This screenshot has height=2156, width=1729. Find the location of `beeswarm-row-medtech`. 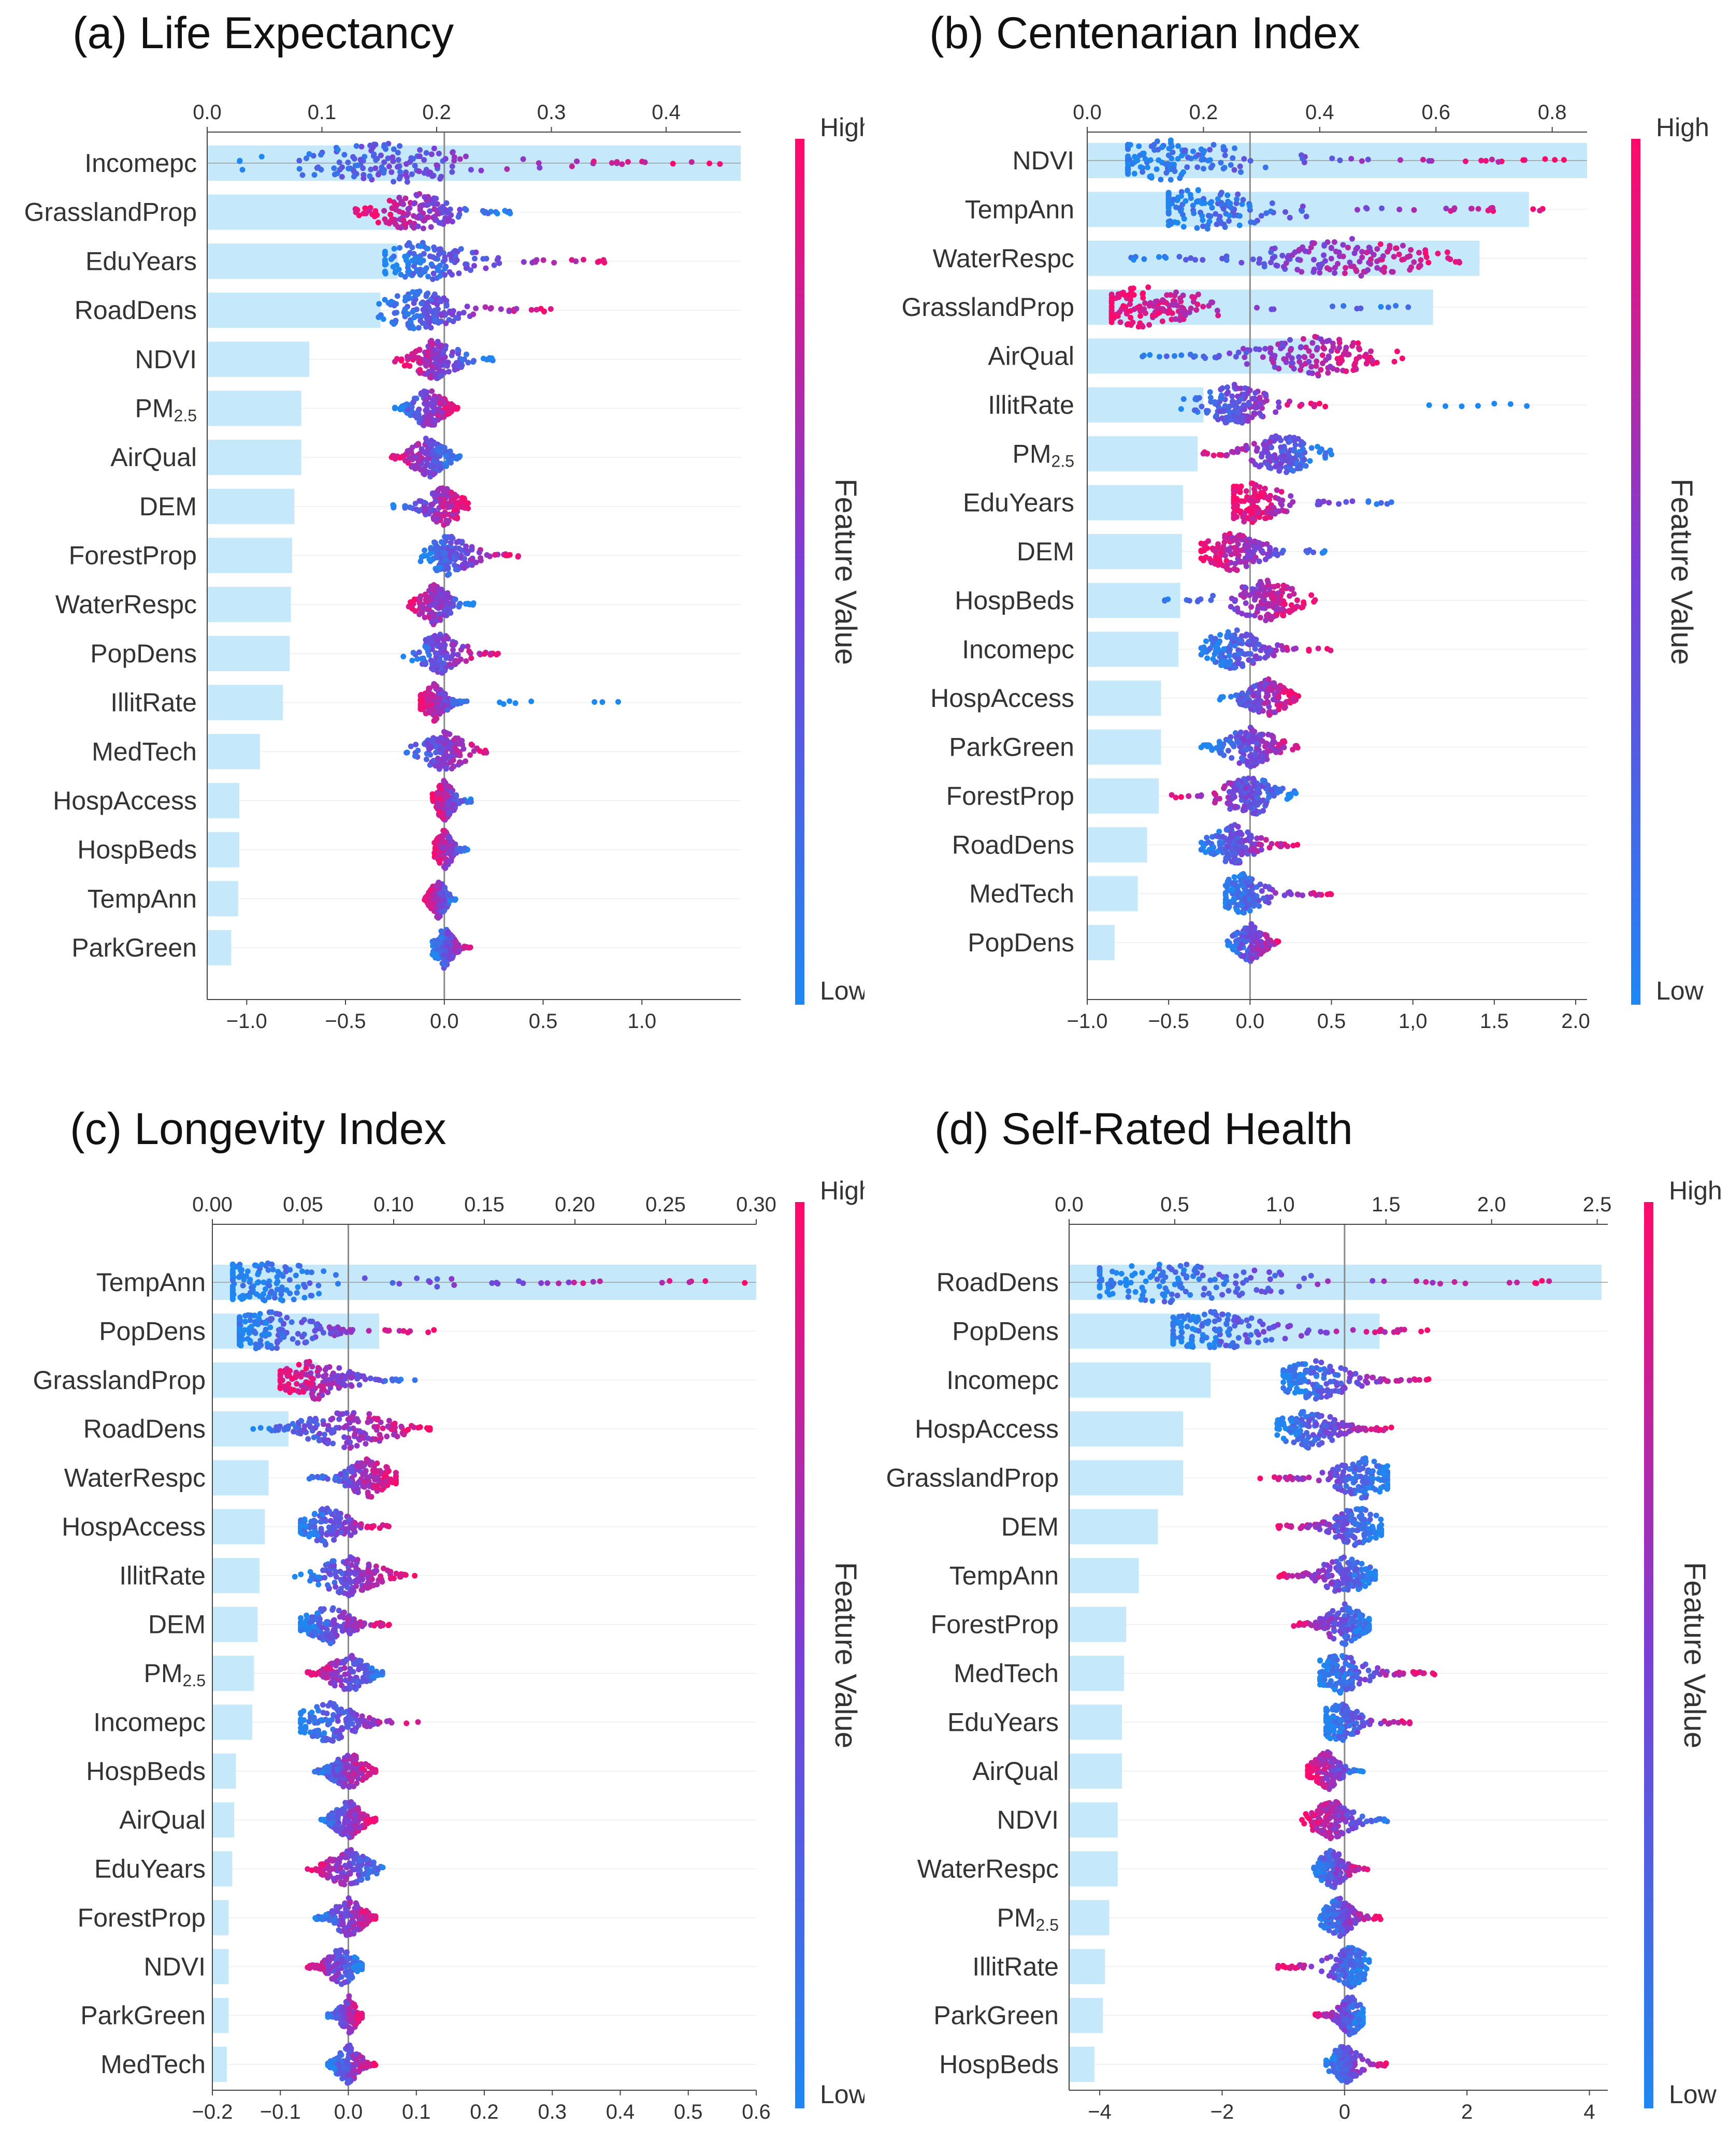

beeswarm-row-medtech is located at coordinates (1278, 893).